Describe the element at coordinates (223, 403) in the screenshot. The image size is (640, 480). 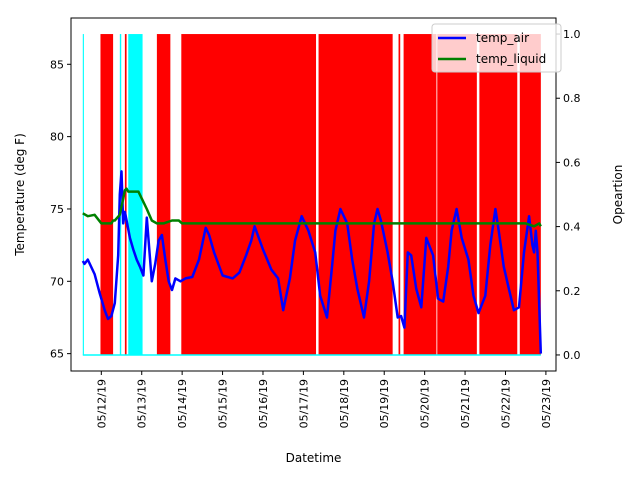
I see `x-tick-label: 05/15/19` at that location.